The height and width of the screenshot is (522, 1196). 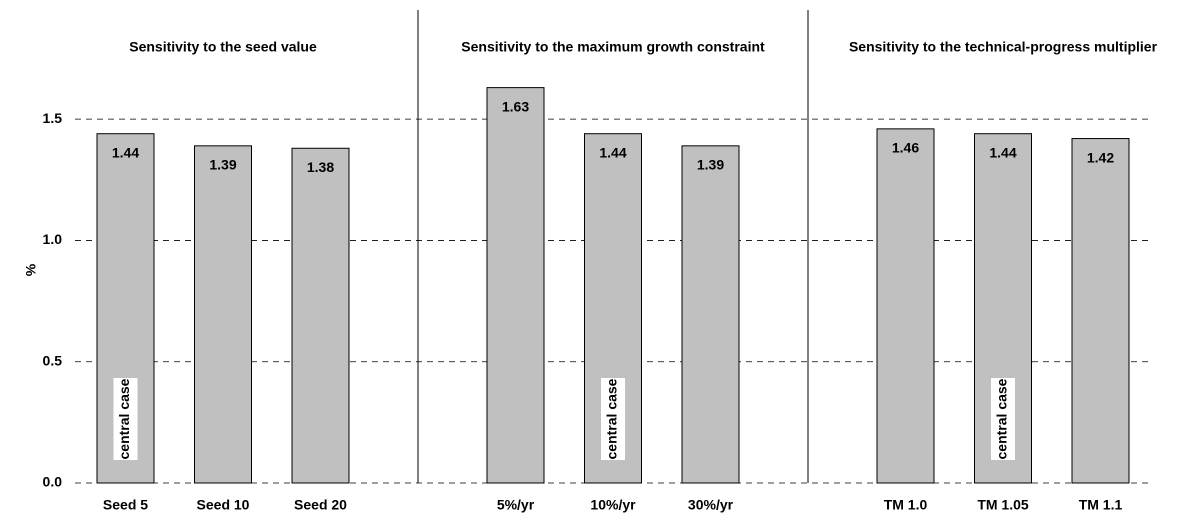 What do you see at coordinates (125, 505) in the screenshot?
I see `x-tick-label: Seed 5` at bounding box center [125, 505].